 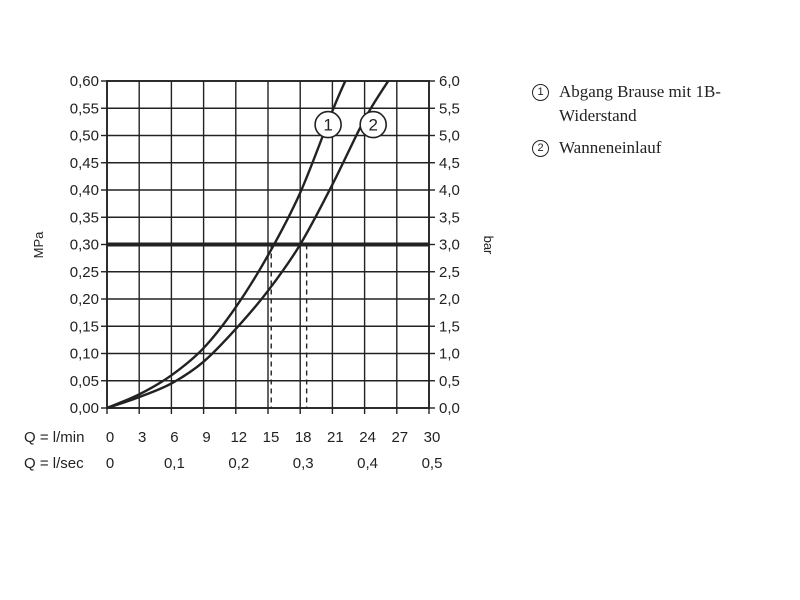 I want to click on legend-item-2: 2 Wanneneinlauf, so click(x=660, y=148).